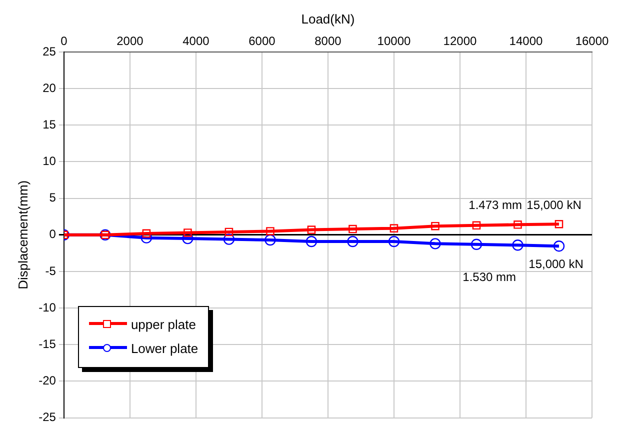  Describe the element at coordinates (164, 348) in the screenshot. I see `legend-label: Lower plate` at that location.